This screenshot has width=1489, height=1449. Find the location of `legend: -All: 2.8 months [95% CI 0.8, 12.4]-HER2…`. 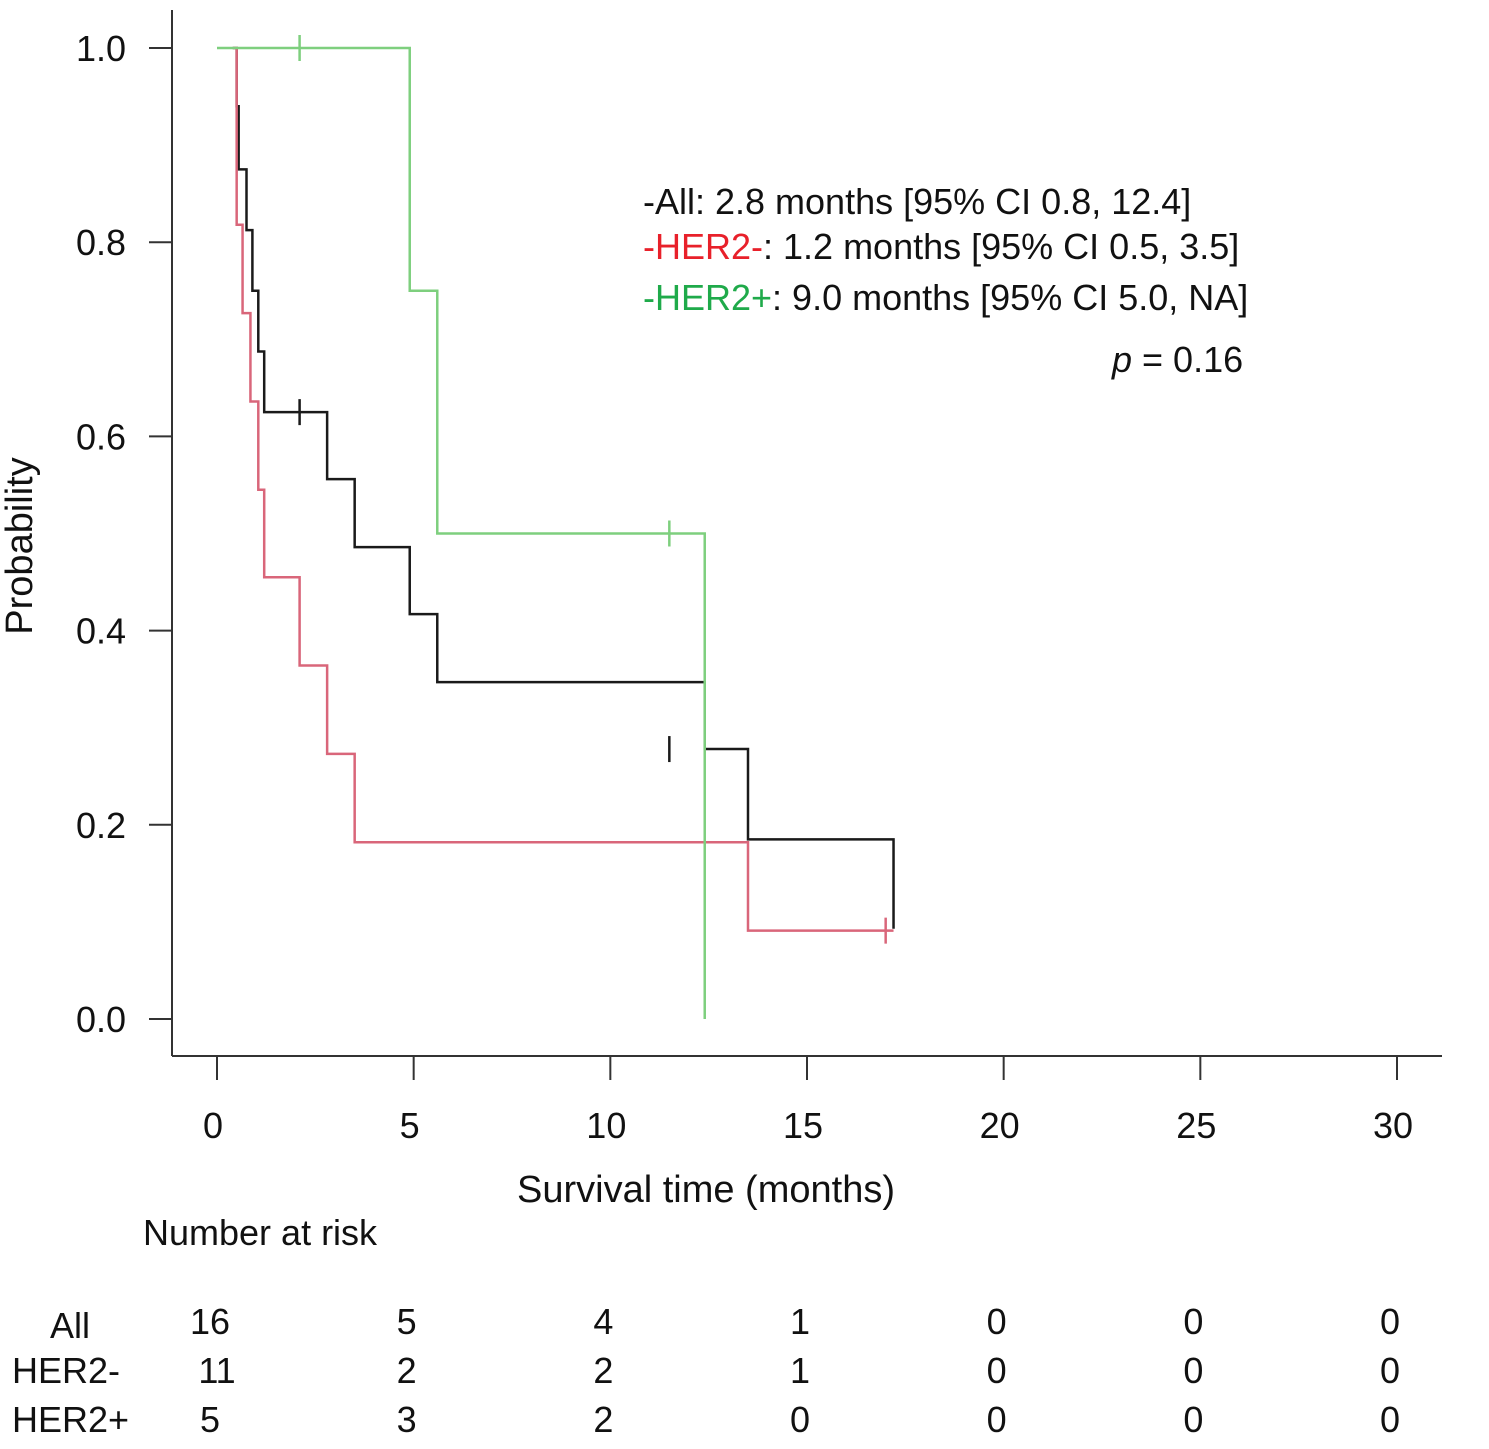

legend: -All: 2.8 months [95% CI 0.8, 12.4]-HER2… is located at coordinates (945, 280).